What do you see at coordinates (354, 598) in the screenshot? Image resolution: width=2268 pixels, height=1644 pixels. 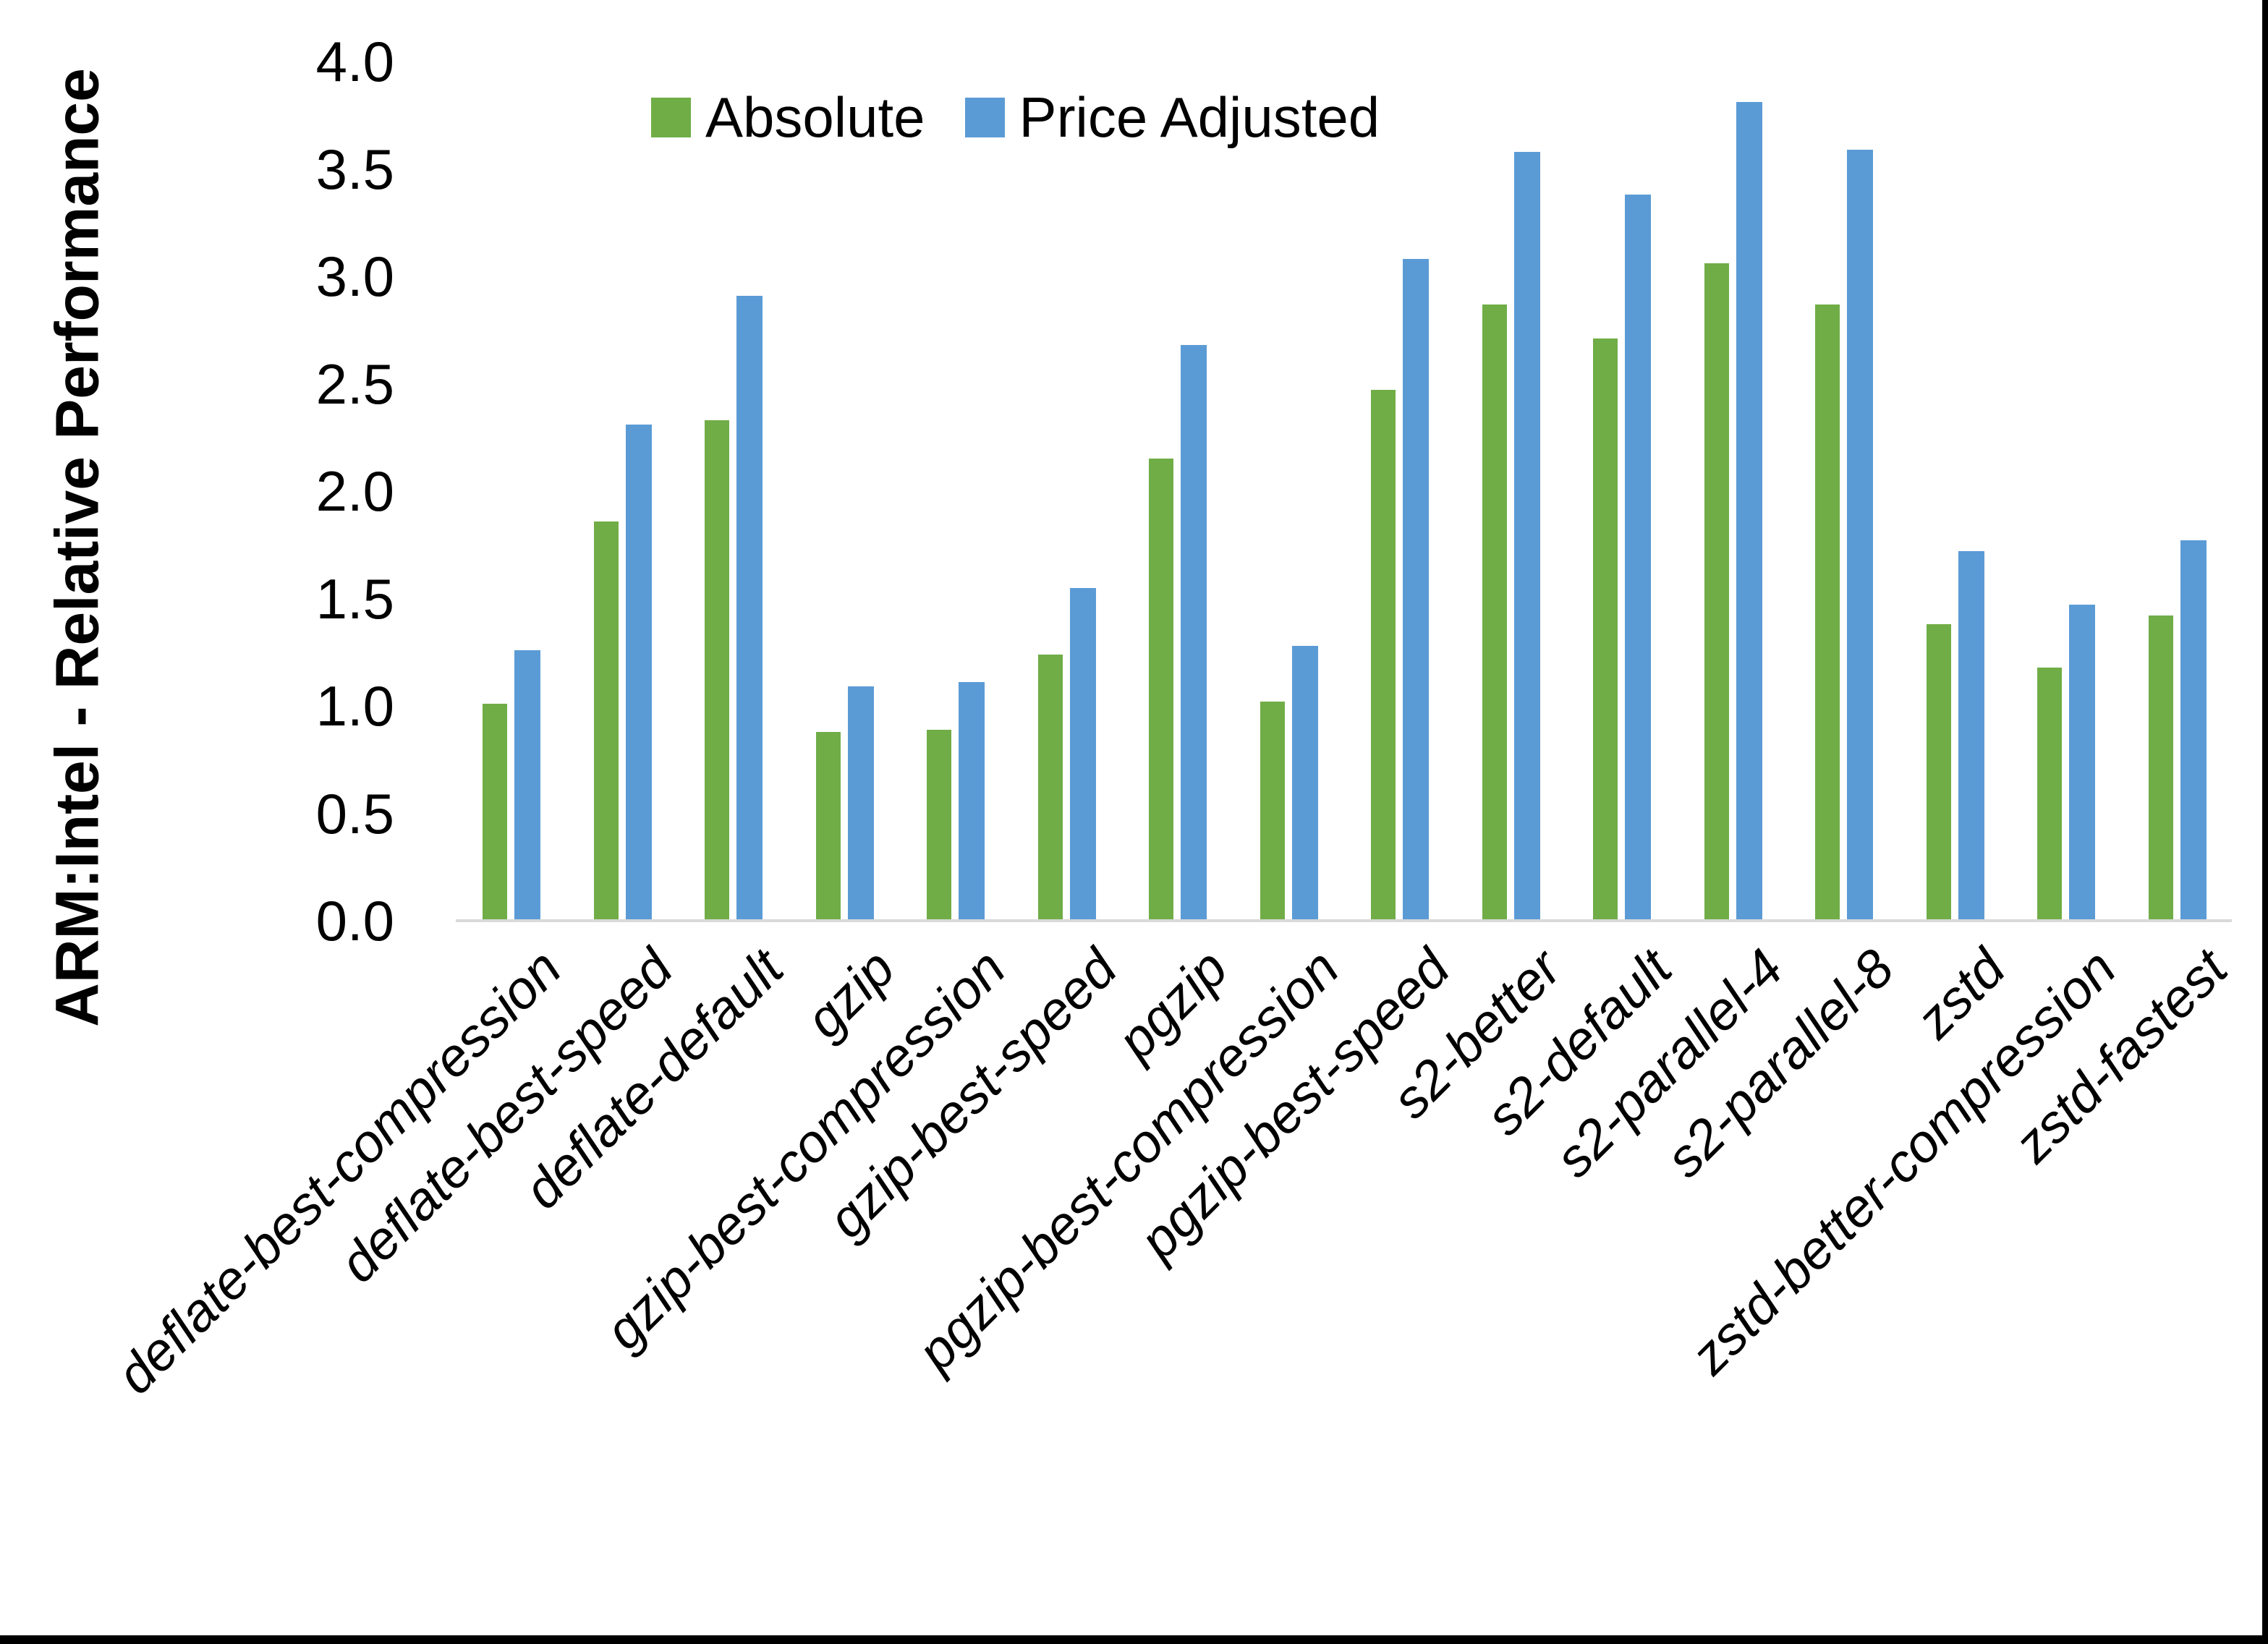 I see `y-axis-tick-label: 1.5` at bounding box center [354, 598].